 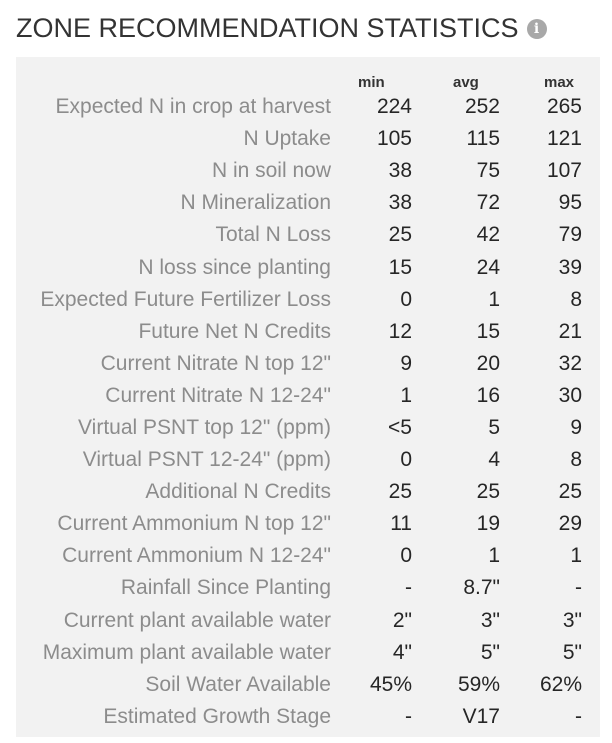 What do you see at coordinates (576, 556) in the screenshot?
I see `value-max: 1` at bounding box center [576, 556].